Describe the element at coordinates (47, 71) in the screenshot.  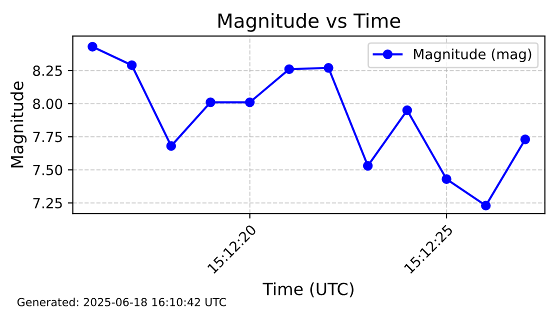
I see `y-tick-label: 8.25` at that location.